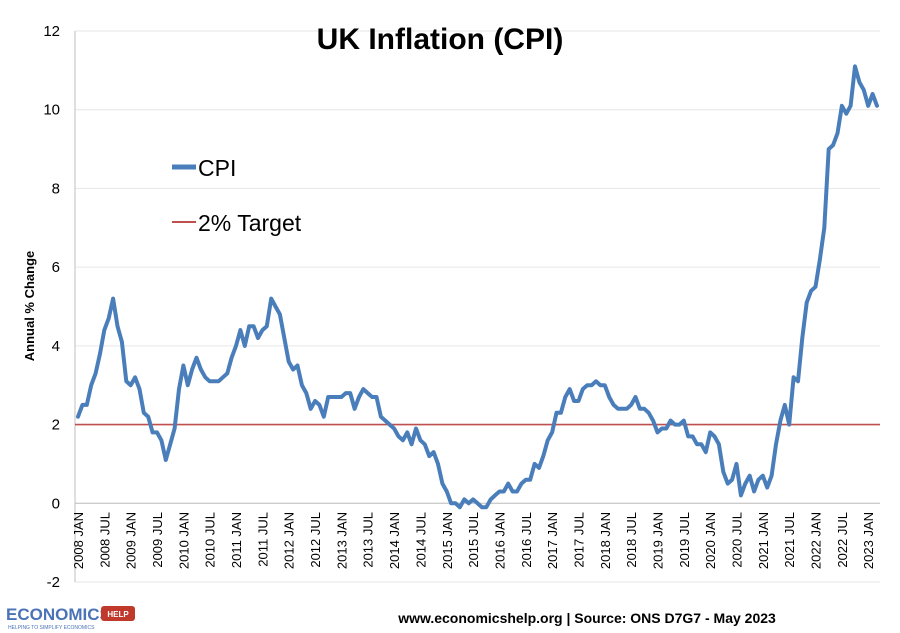 The width and height of the screenshot is (900, 633). What do you see at coordinates (526, 540) in the screenshot?
I see `x-tick-label: 2016 JUL` at bounding box center [526, 540].